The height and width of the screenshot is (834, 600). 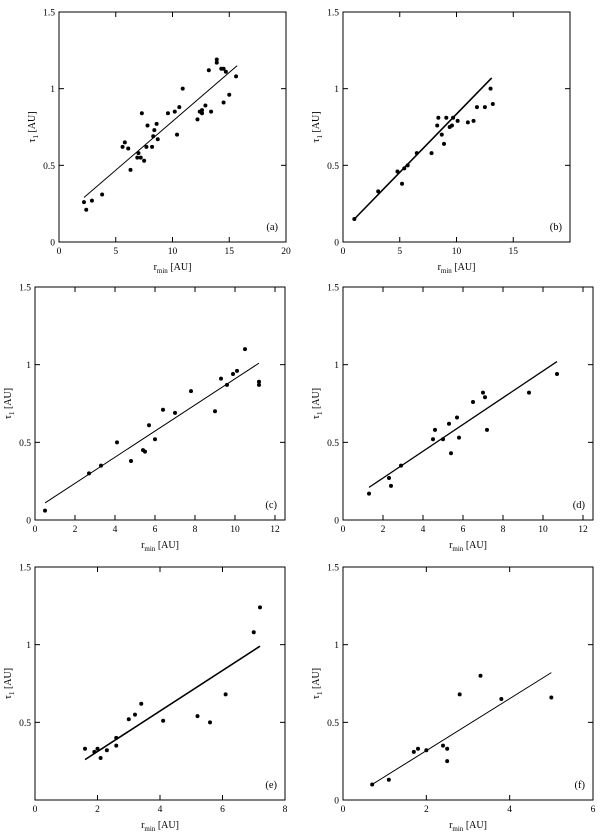 What do you see at coordinates (272, 227) in the screenshot?
I see `panel-label: (a)` at bounding box center [272, 227].